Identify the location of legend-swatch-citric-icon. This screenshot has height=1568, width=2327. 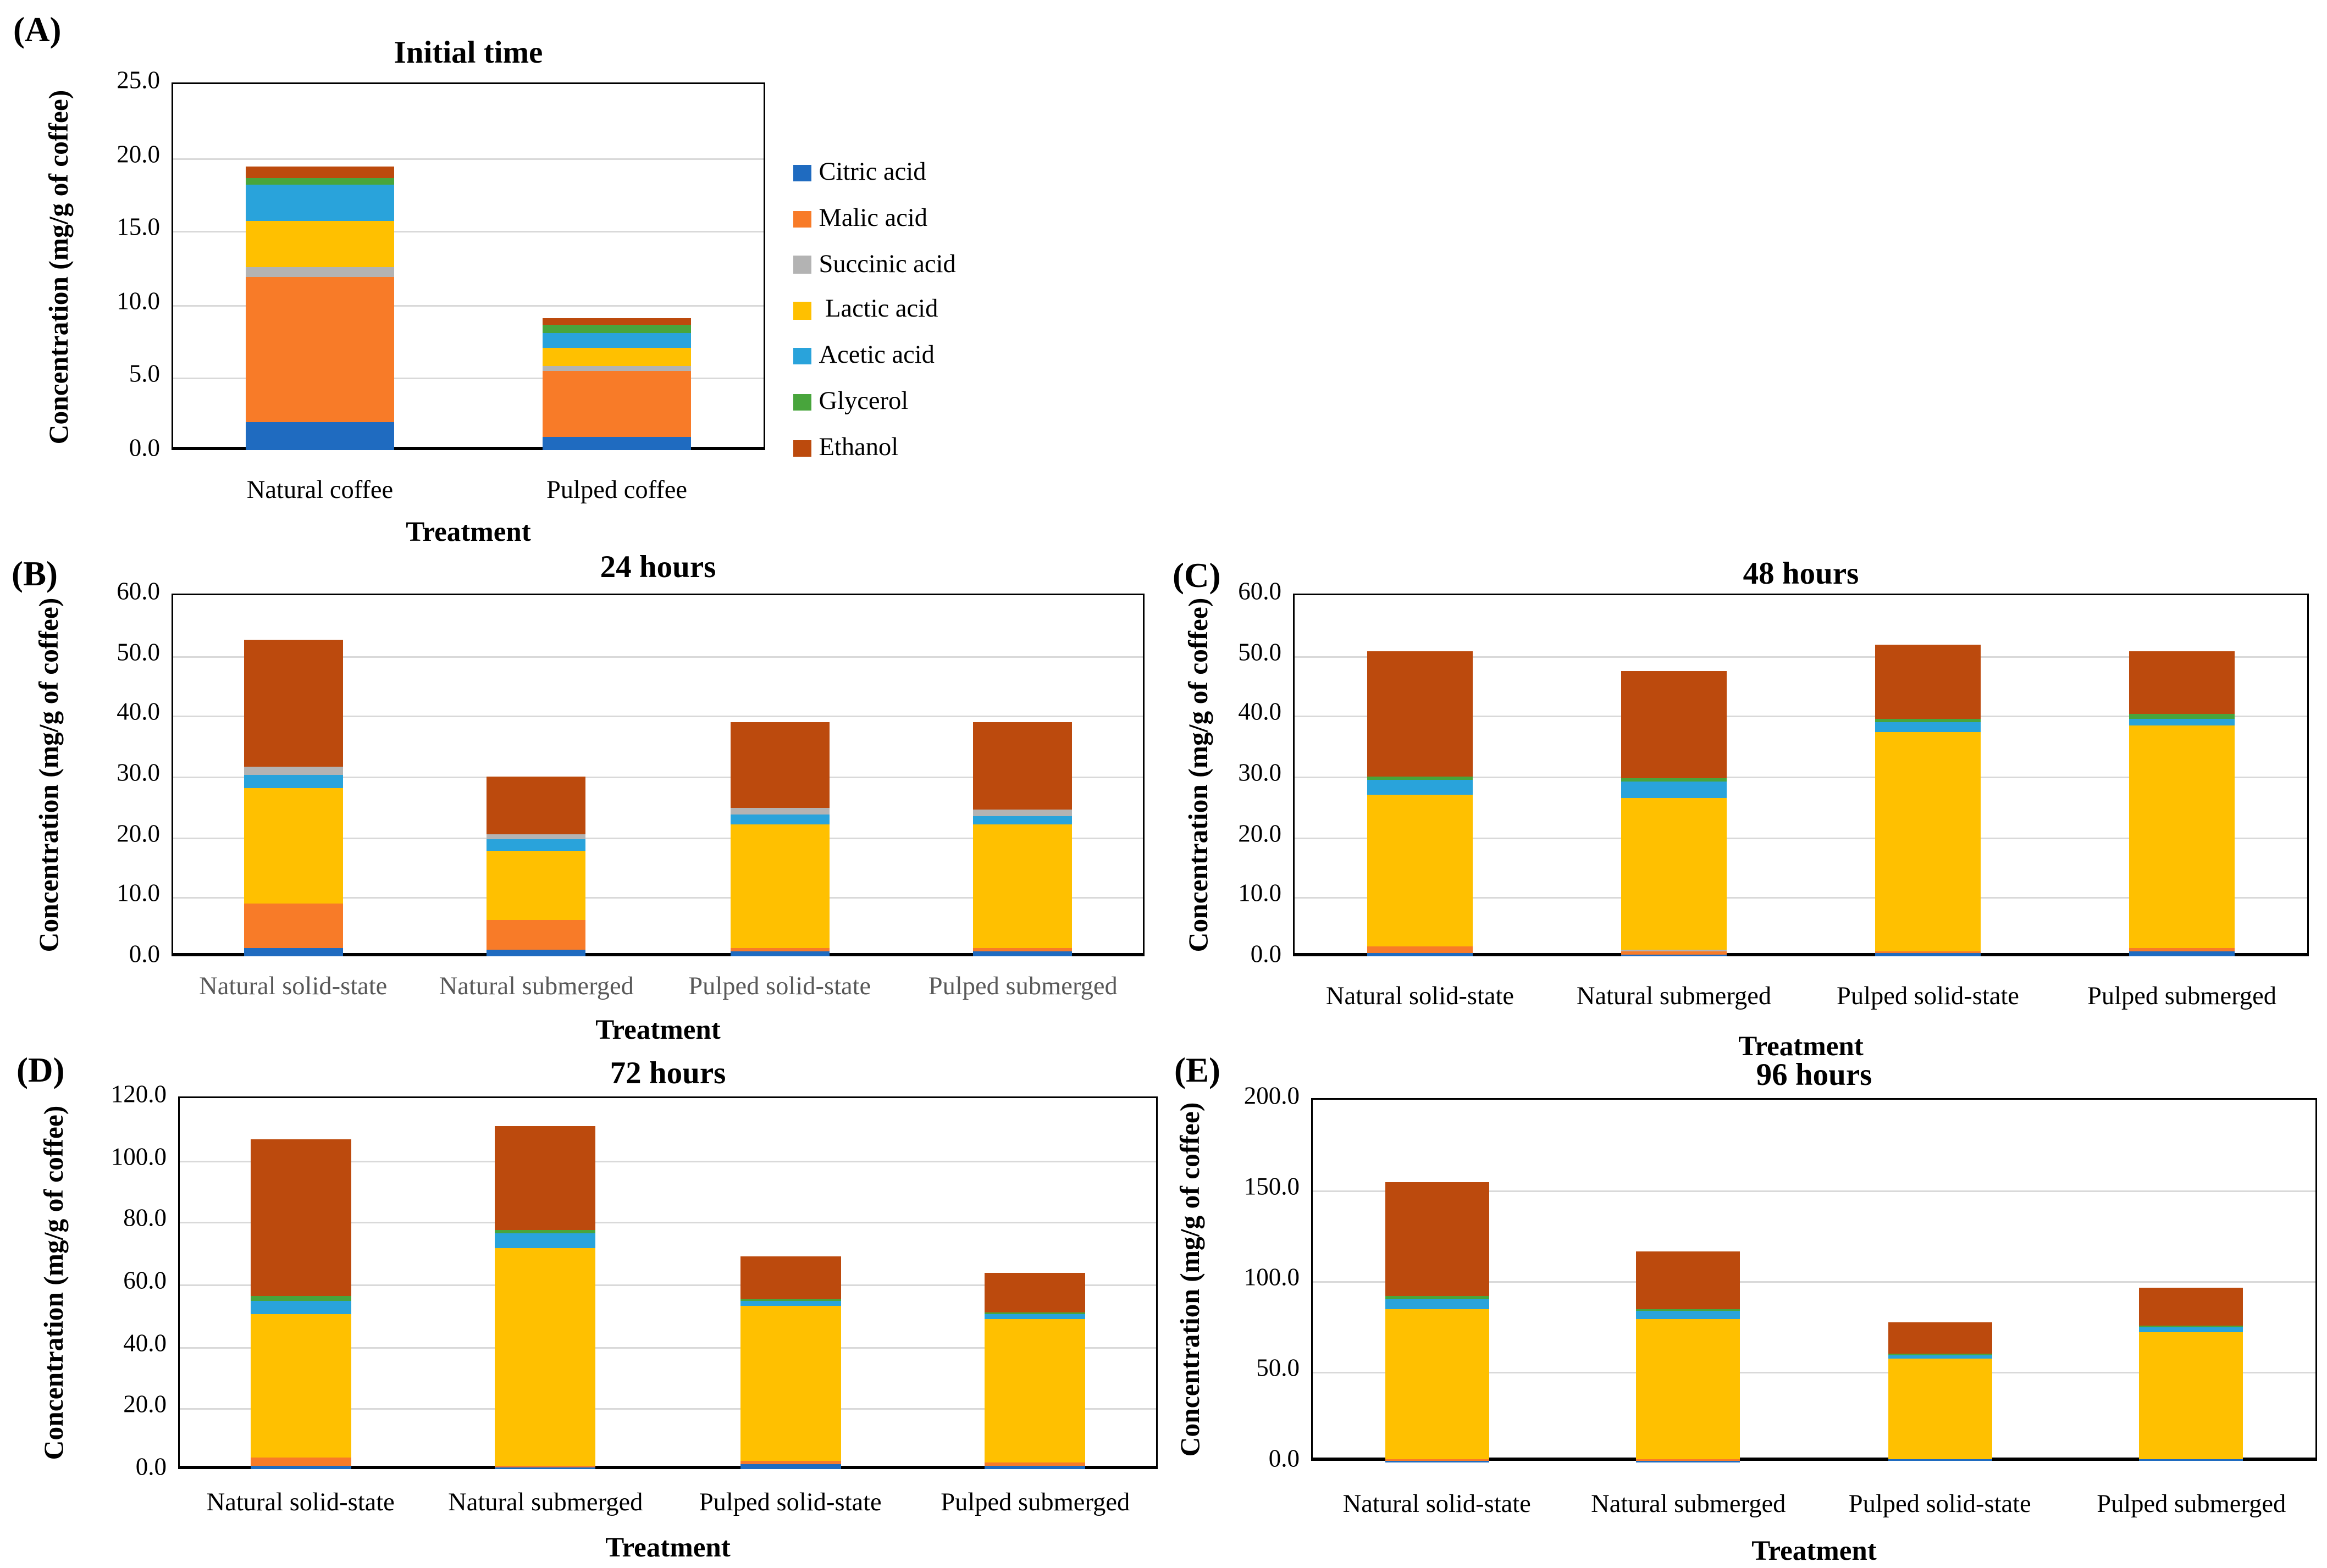
(802, 173).